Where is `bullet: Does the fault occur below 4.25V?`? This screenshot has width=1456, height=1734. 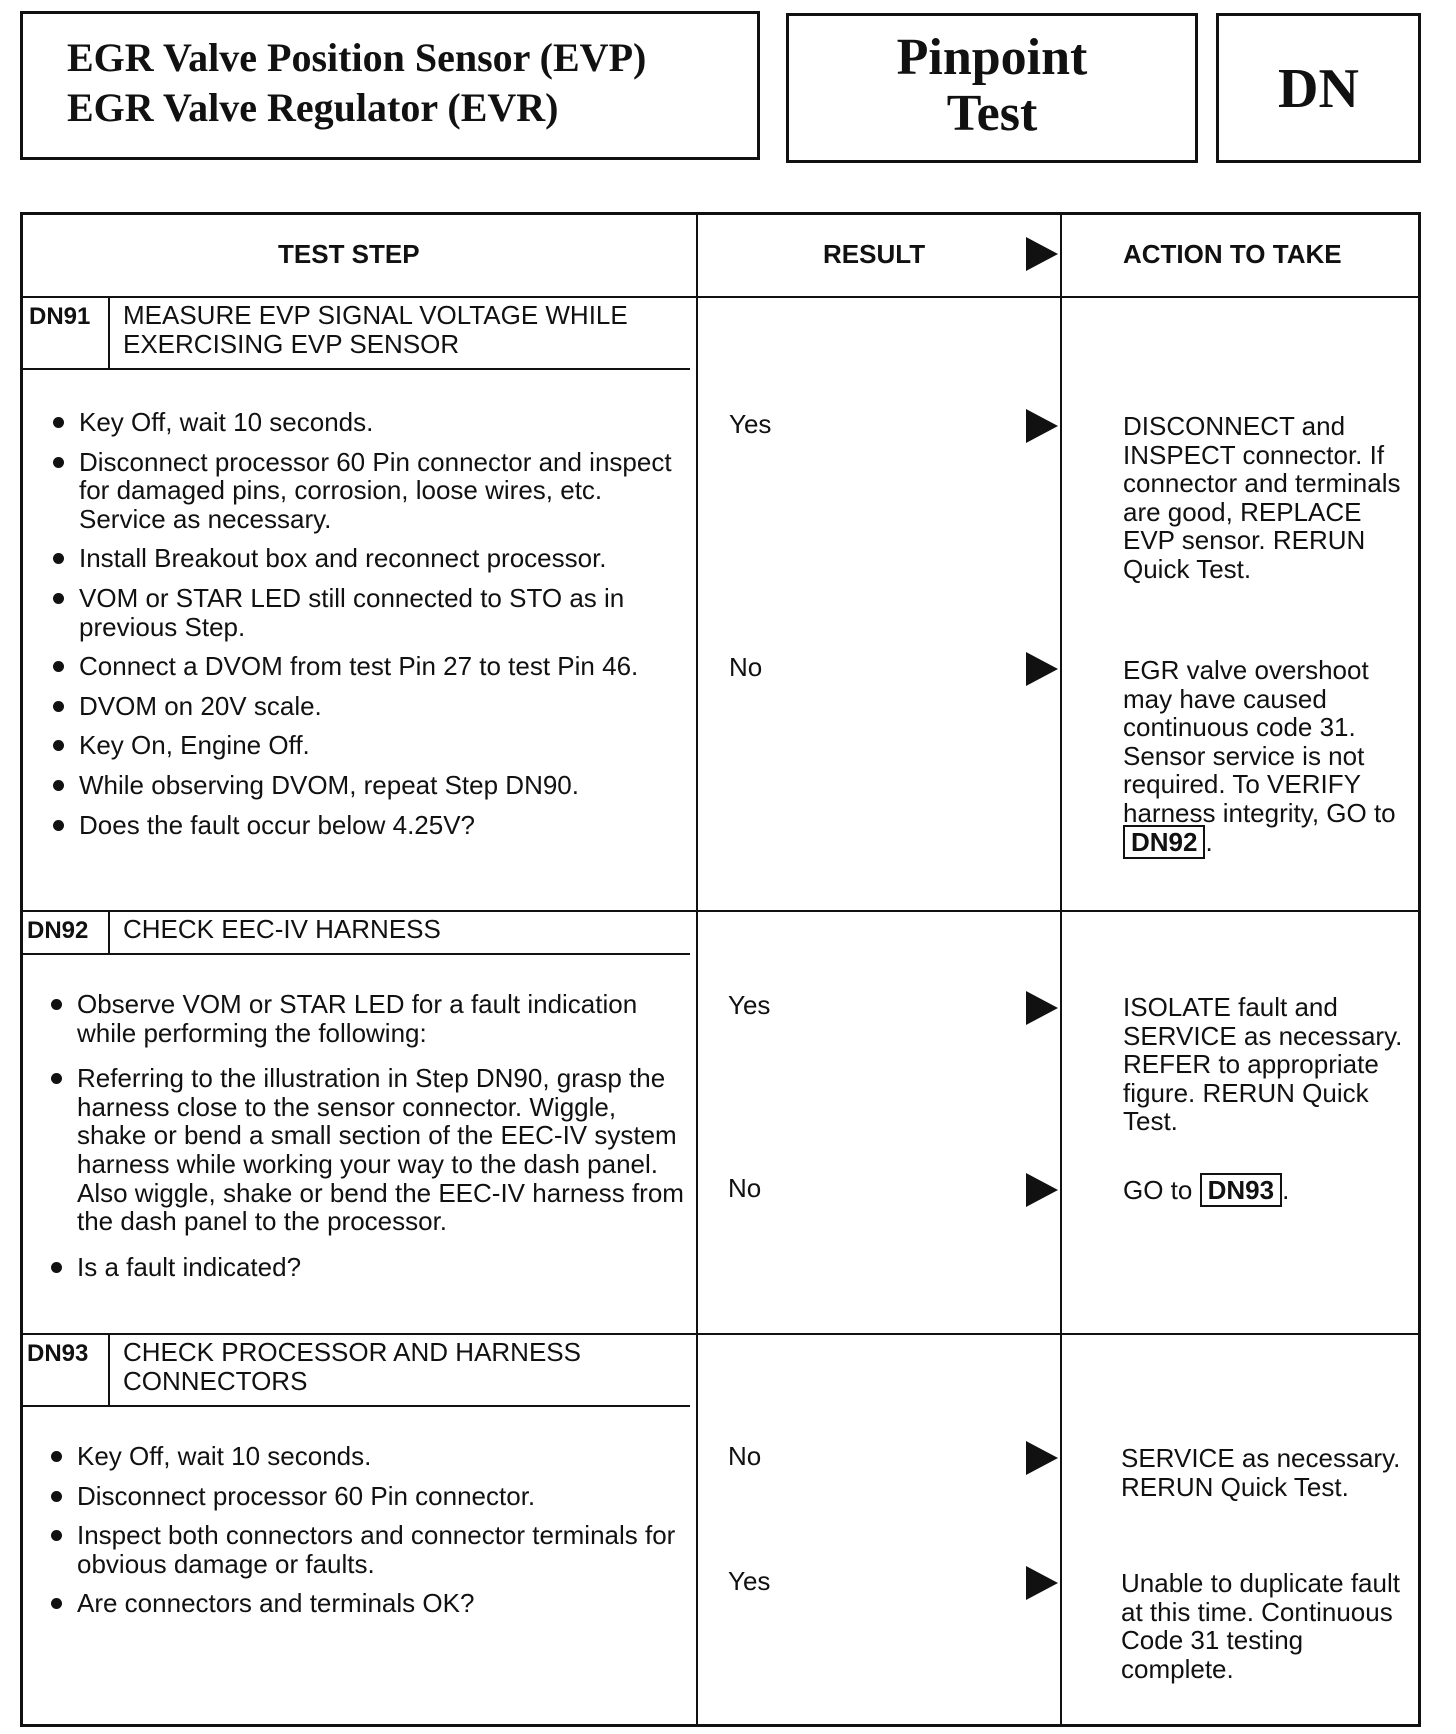 bullet: Does the fault occur below 4.25V? is located at coordinates (368, 825).